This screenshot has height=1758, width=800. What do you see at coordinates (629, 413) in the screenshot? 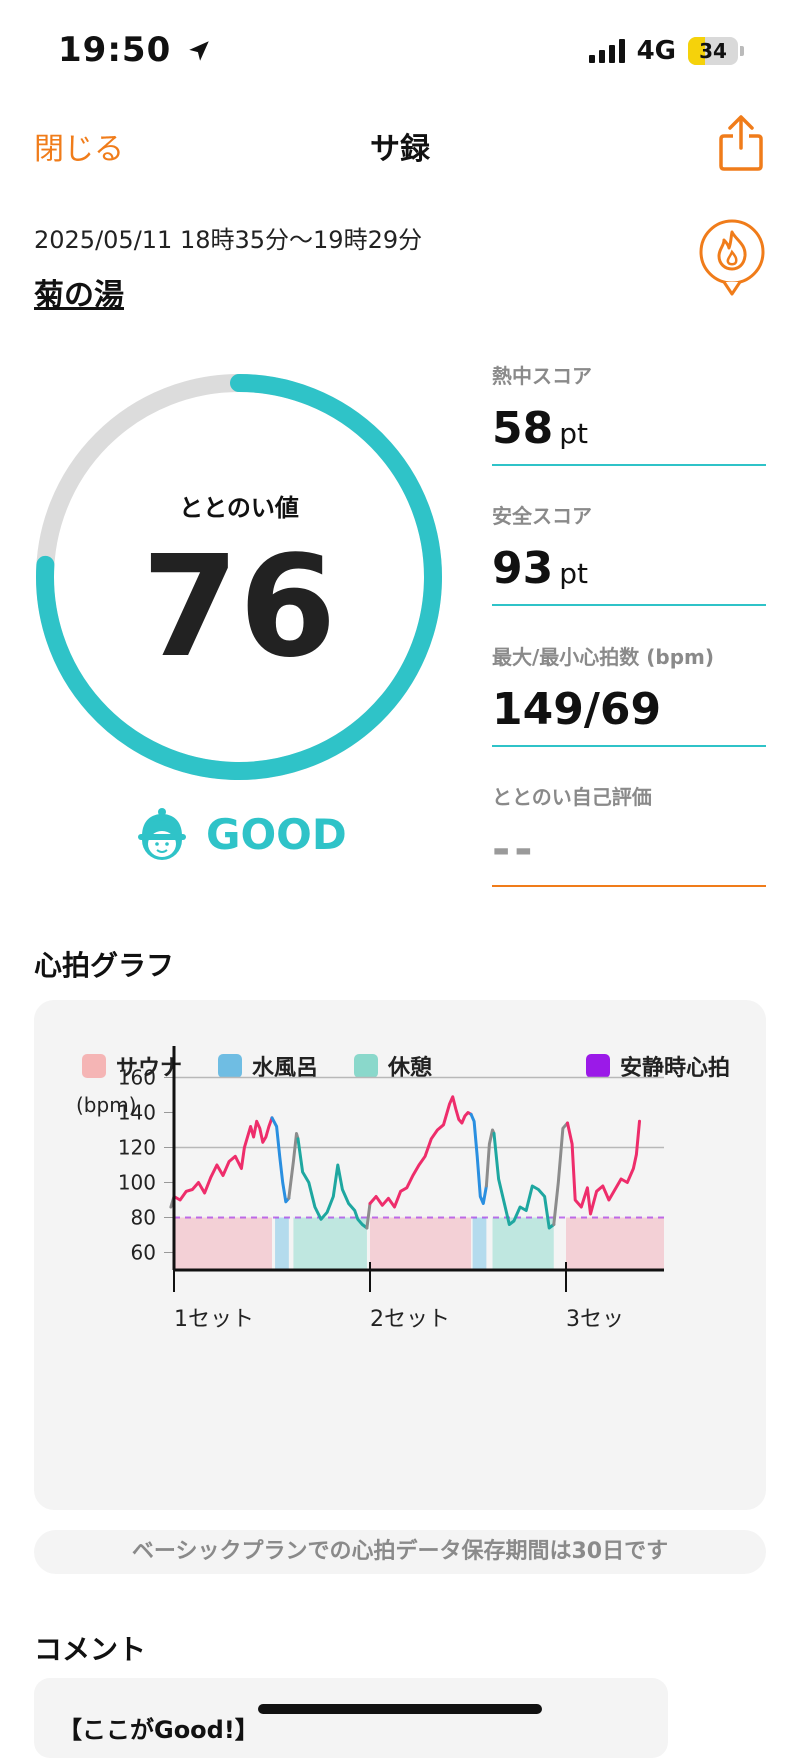
I see `stat-heat-score: 熱中スコア 58 pt` at bounding box center [629, 413].